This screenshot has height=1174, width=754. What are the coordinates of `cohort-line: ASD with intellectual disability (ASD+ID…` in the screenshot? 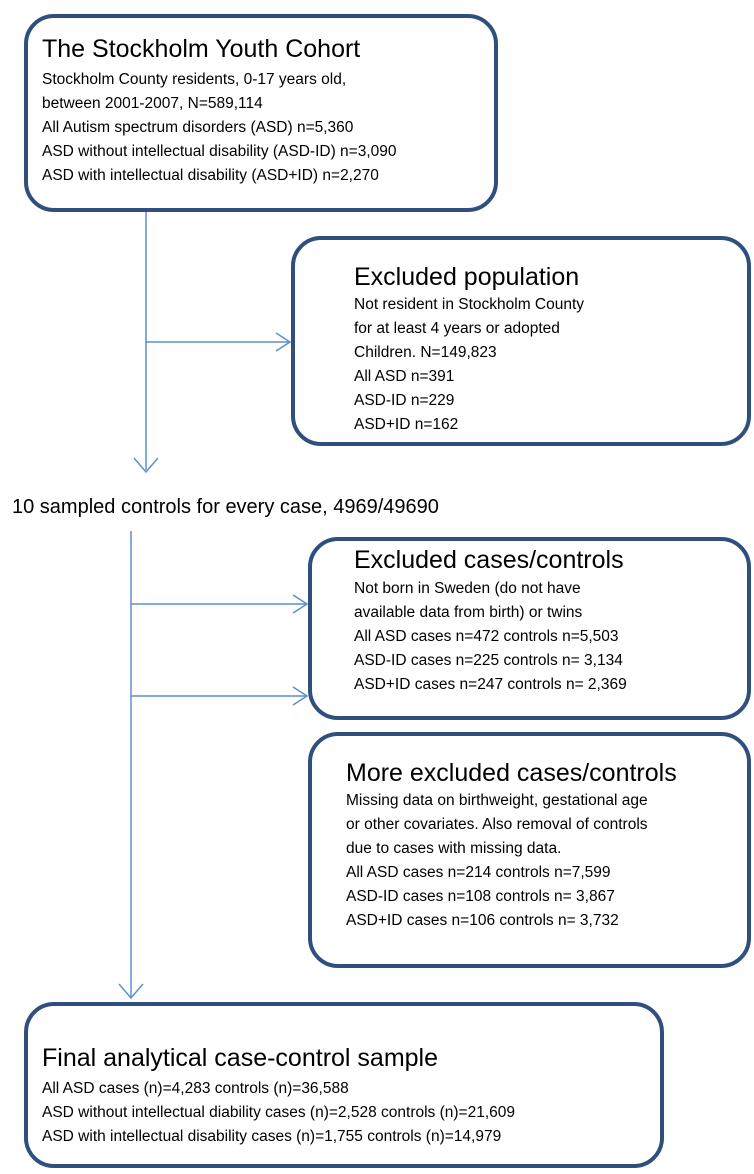 It's located at (210, 175).